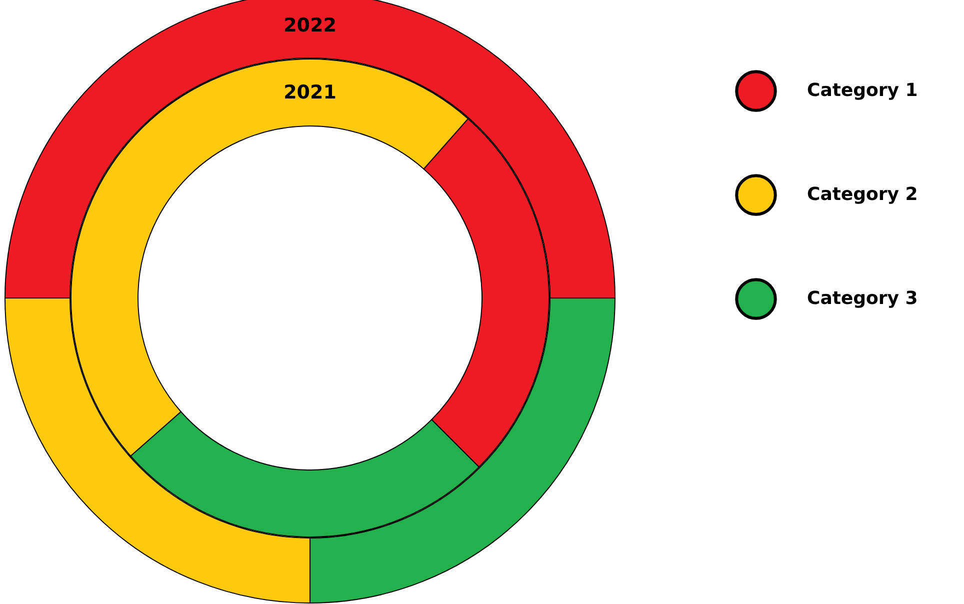 This screenshot has height=604, width=964. Describe the element at coordinates (862, 298) in the screenshot. I see `legend-label: Category 3` at that location.